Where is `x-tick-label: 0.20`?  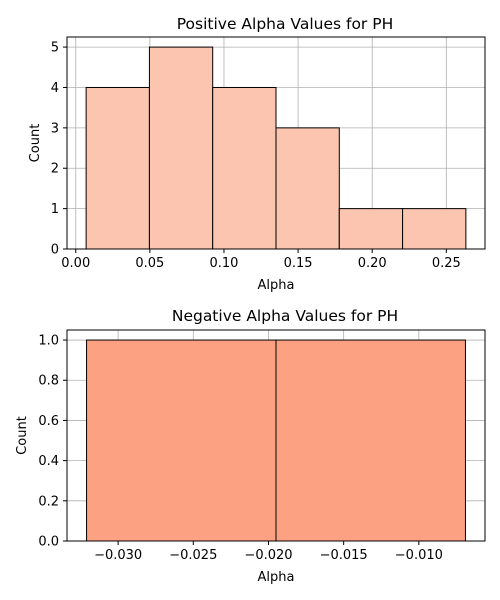 x-tick-label: 0.20 is located at coordinates (372, 263).